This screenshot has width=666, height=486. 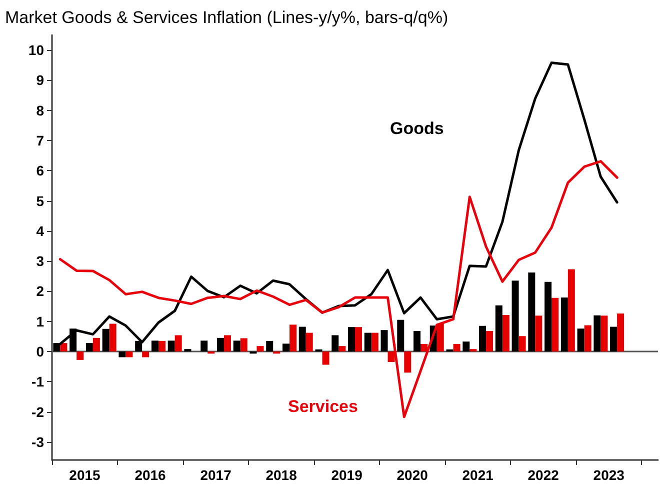 I want to click on y-tick-label: 8, so click(x=40, y=110).